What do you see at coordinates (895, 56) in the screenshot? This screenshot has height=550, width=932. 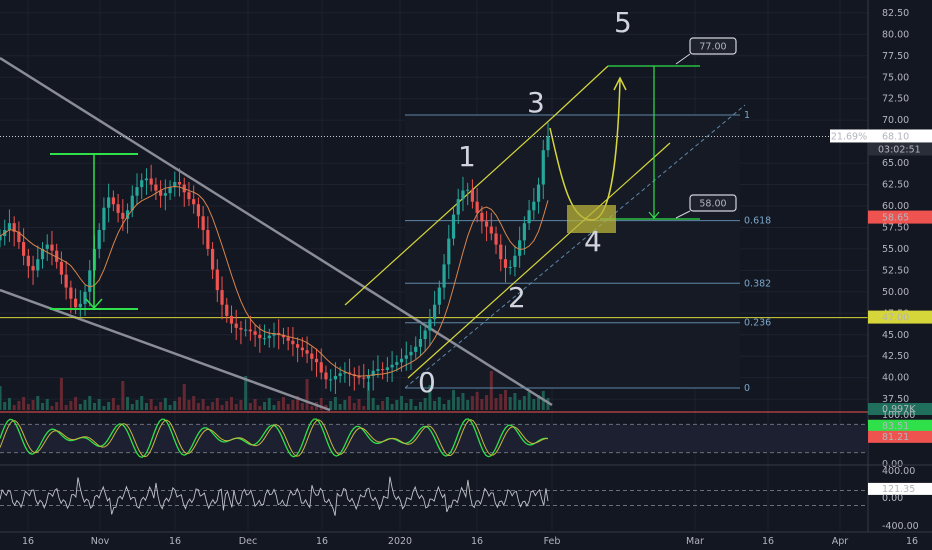 I see `price-tick-label: 77.50` at bounding box center [895, 56].